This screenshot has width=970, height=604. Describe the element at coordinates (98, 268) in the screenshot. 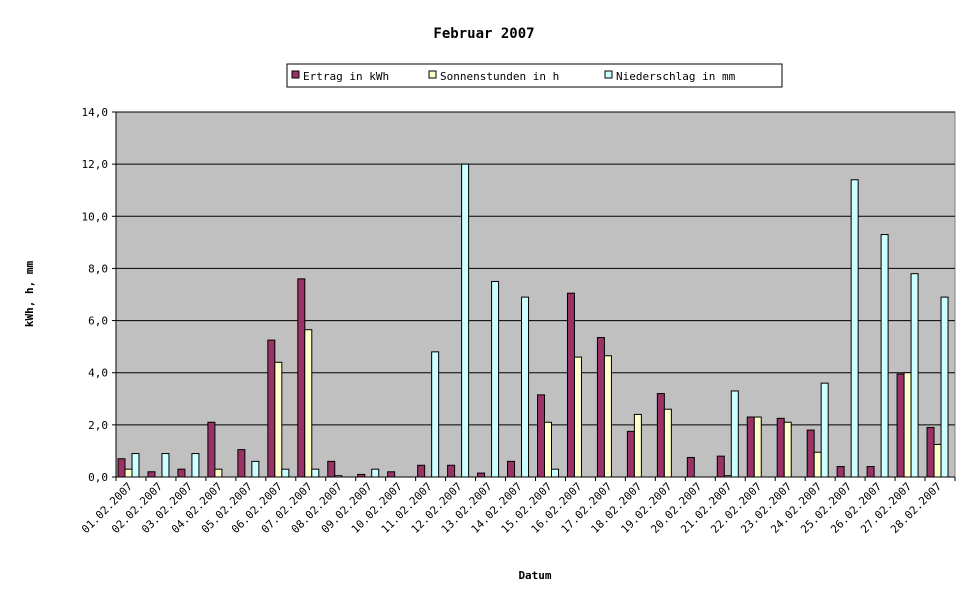

I see `y-tick-label: 8,0` at that location.